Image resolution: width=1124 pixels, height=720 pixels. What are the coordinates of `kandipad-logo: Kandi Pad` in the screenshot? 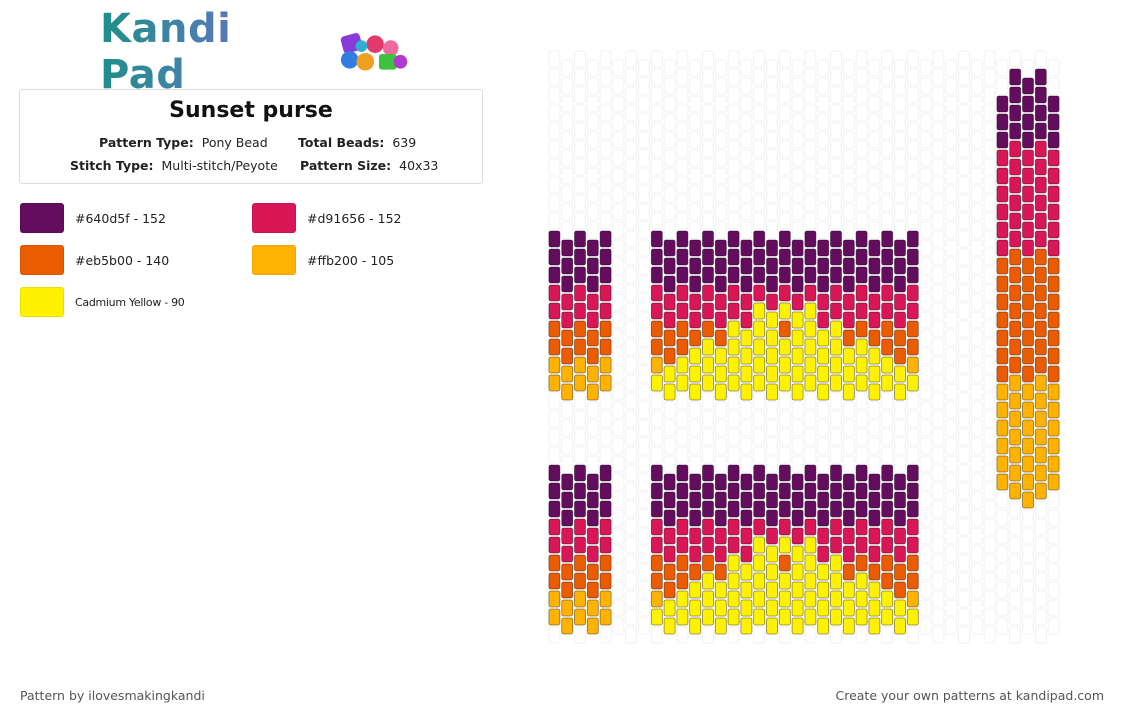 It's located at (255, 52).